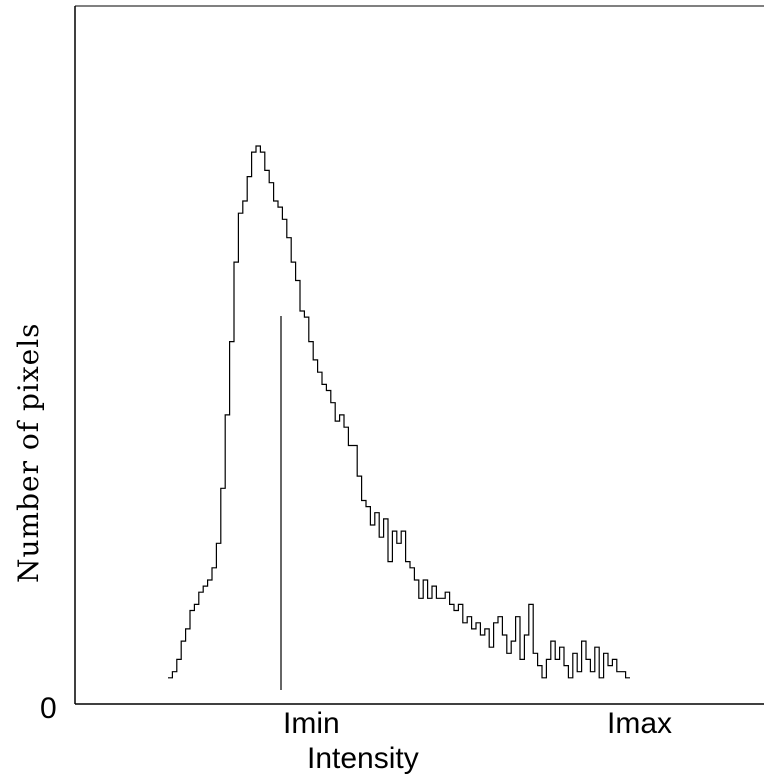  I want to click on y-axis-title: Number of pixels, so click(28, 452).